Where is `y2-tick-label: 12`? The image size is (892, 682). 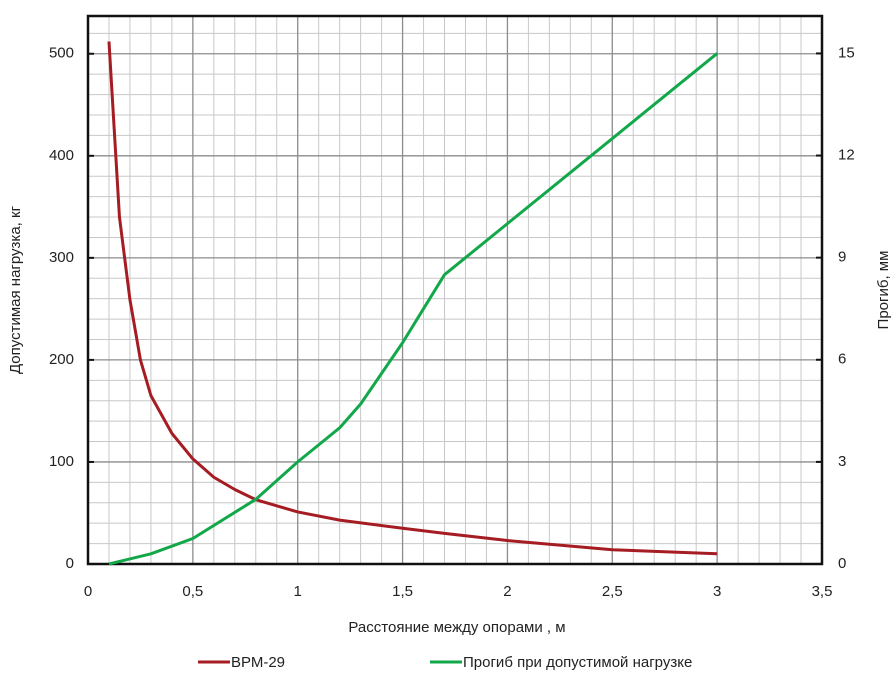
y2-tick-label: 12 is located at coordinates (846, 155).